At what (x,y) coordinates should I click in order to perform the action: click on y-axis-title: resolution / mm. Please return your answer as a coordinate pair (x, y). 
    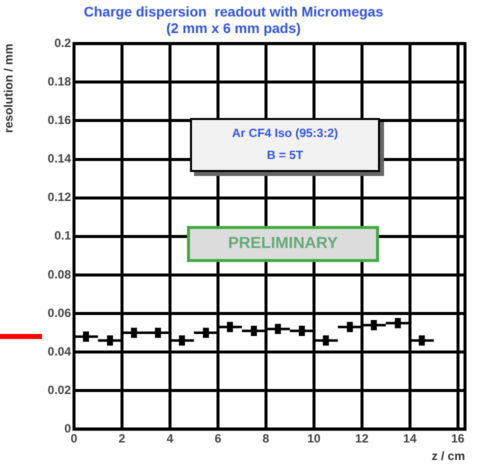
    Looking at the image, I should click on (9, 88).